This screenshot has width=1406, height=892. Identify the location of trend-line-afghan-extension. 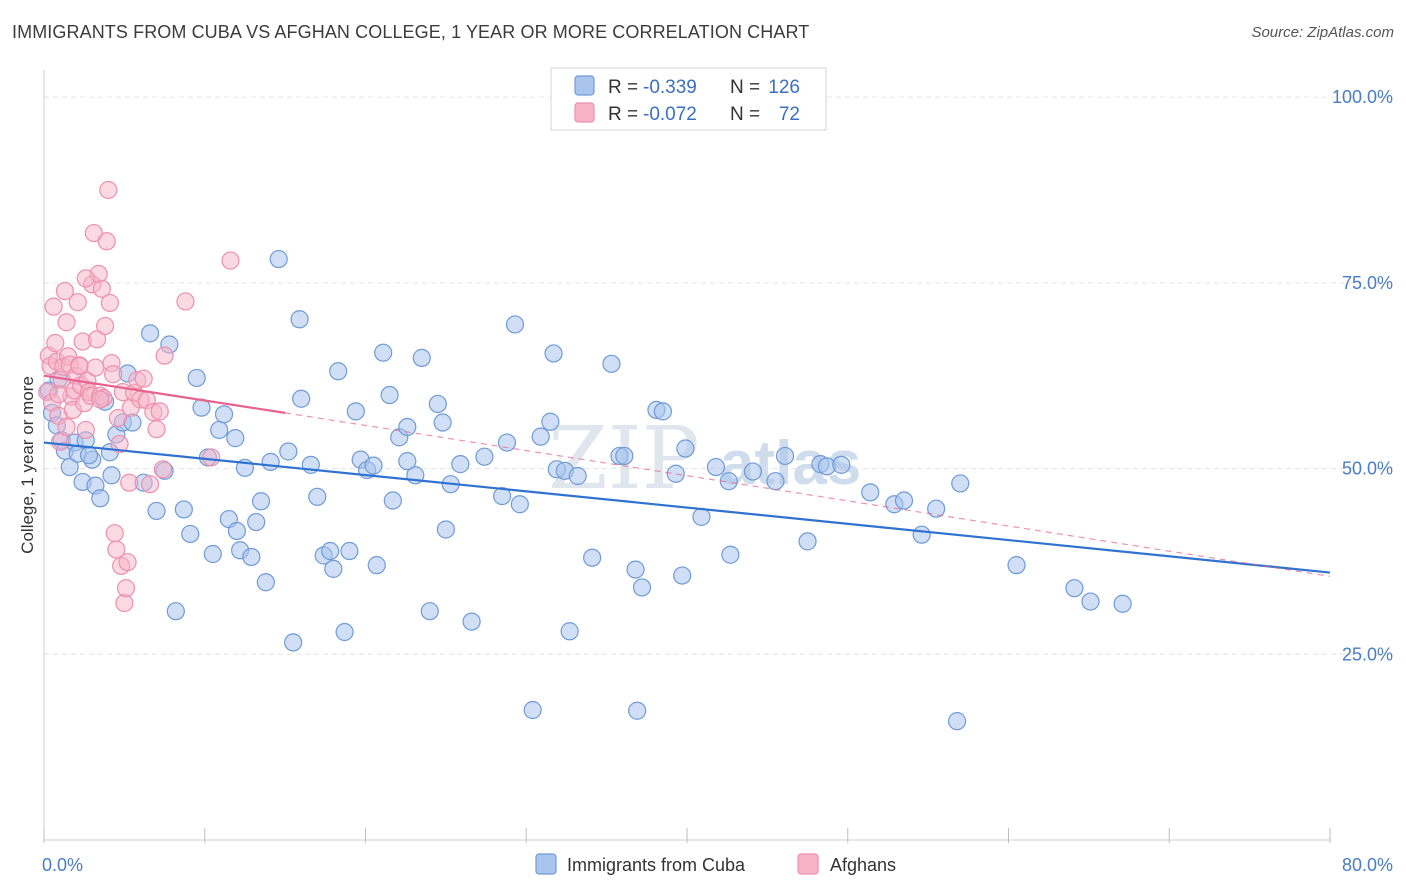
(808, 494).